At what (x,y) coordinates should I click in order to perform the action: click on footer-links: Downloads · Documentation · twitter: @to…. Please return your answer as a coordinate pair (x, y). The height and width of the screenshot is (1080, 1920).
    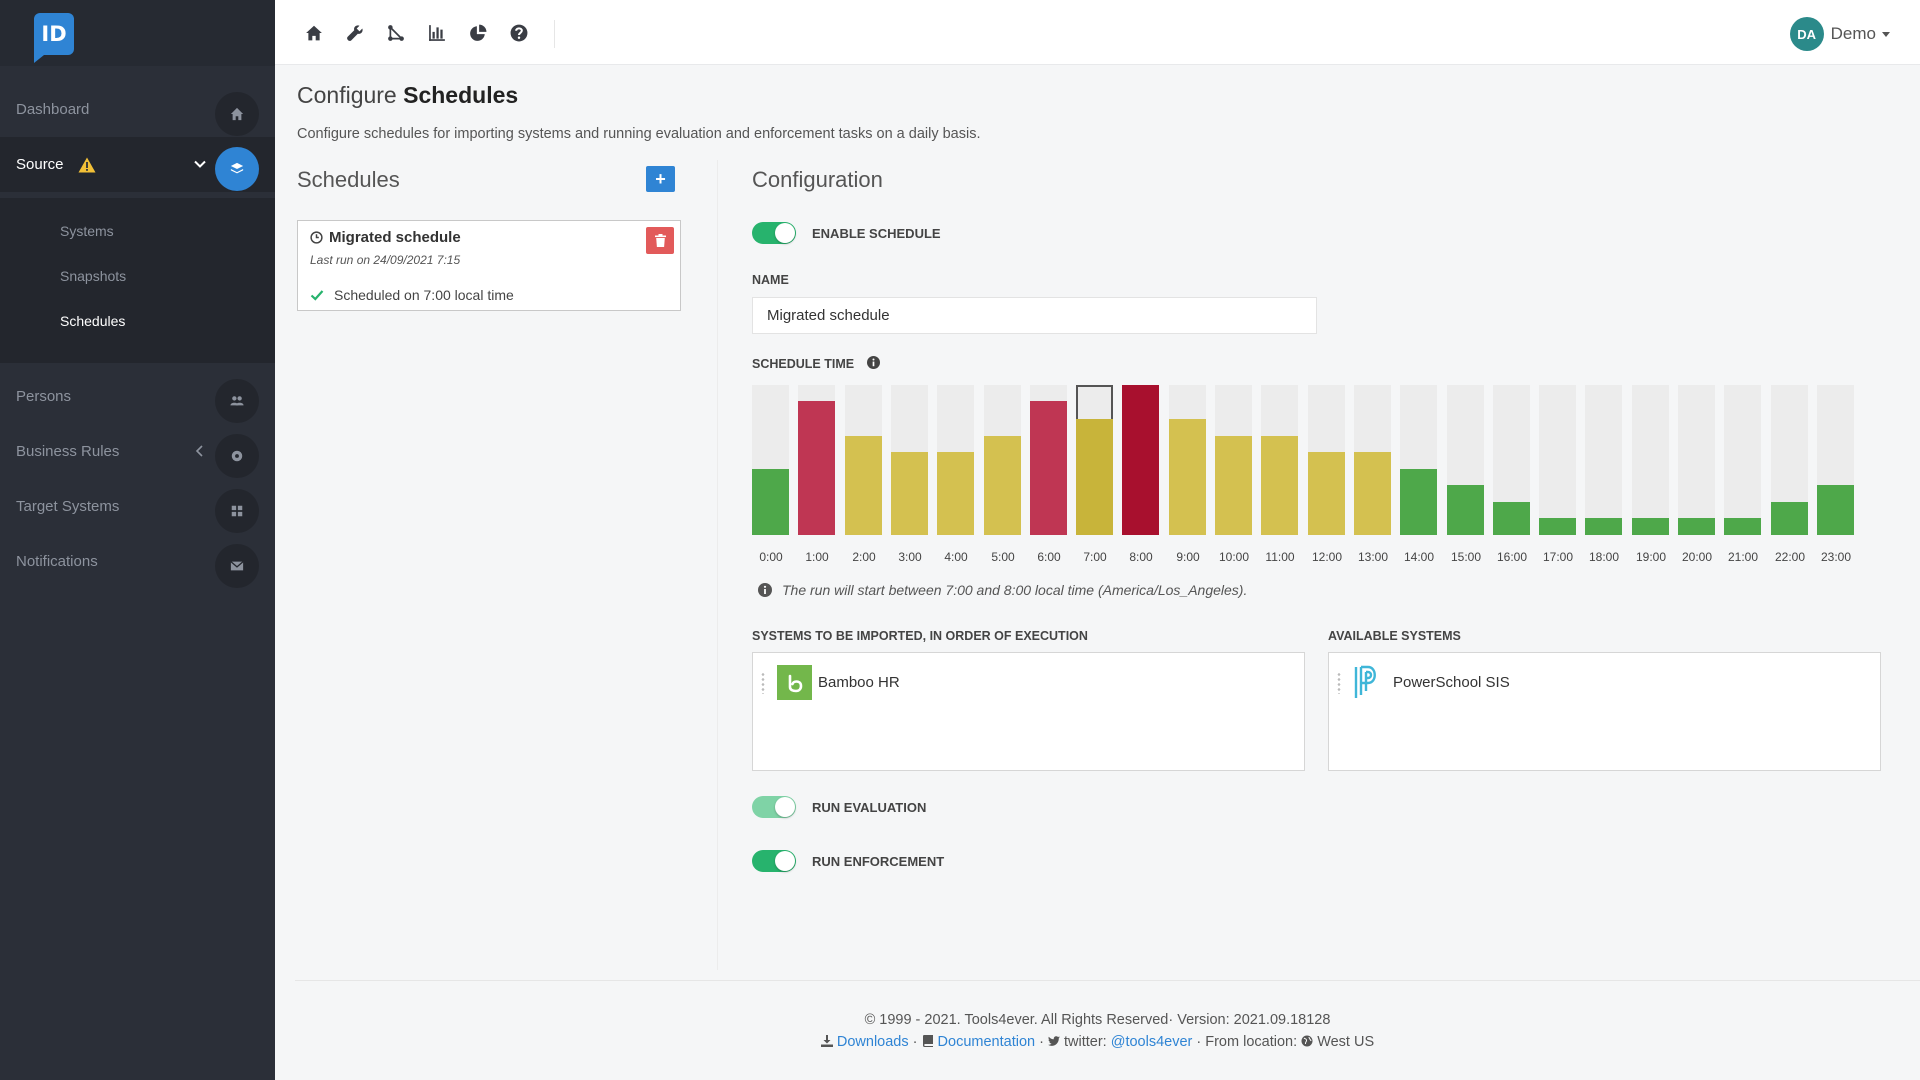
    Looking at the image, I should click on (1097, 1042).